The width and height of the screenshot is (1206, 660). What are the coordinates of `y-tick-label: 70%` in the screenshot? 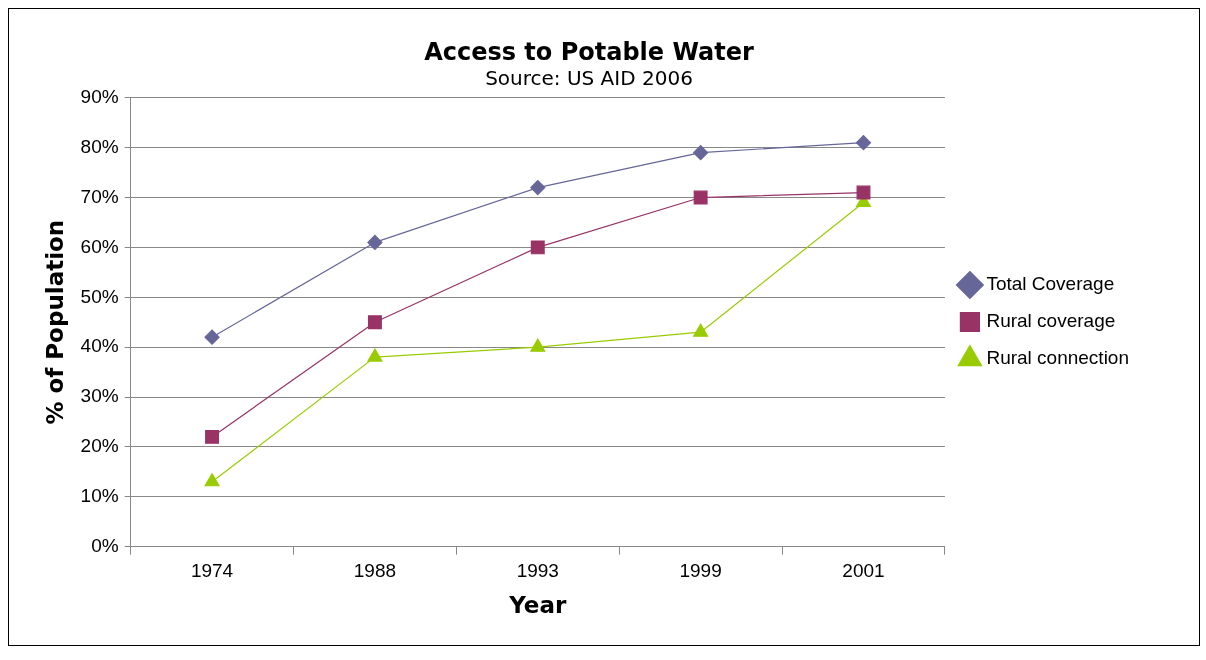 It's located at (99, 196).